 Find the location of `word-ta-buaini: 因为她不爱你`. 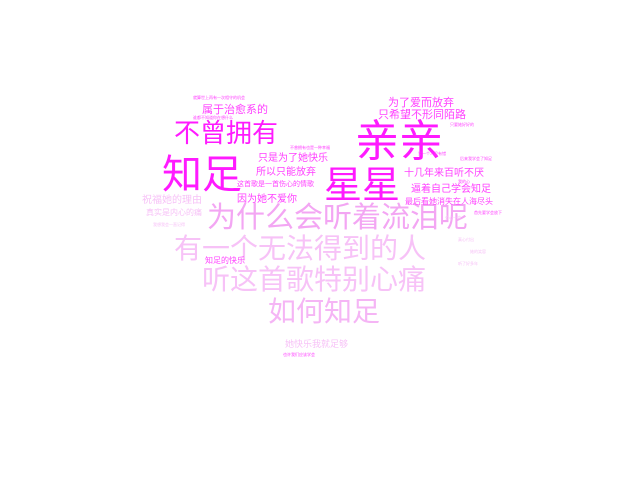

word-ta-buaini: 因为她不爱你 is located at coordinates (267, 199).